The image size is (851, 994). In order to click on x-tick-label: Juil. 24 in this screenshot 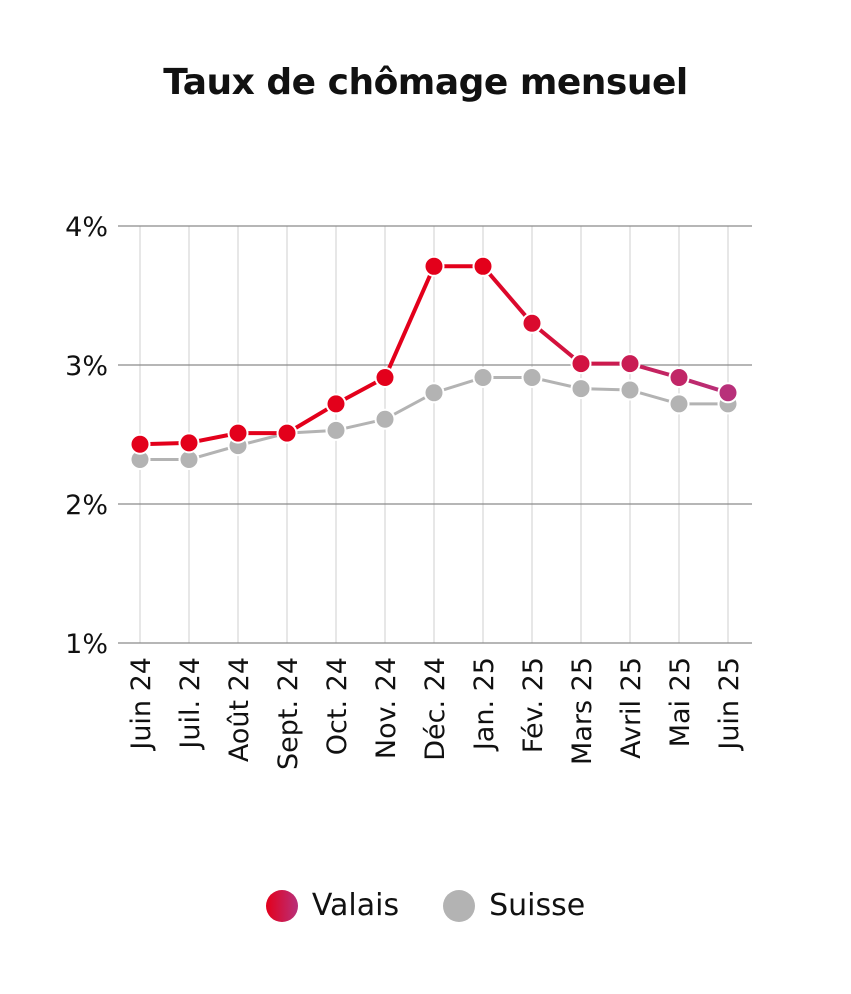, I will do `click(190, 704)`.